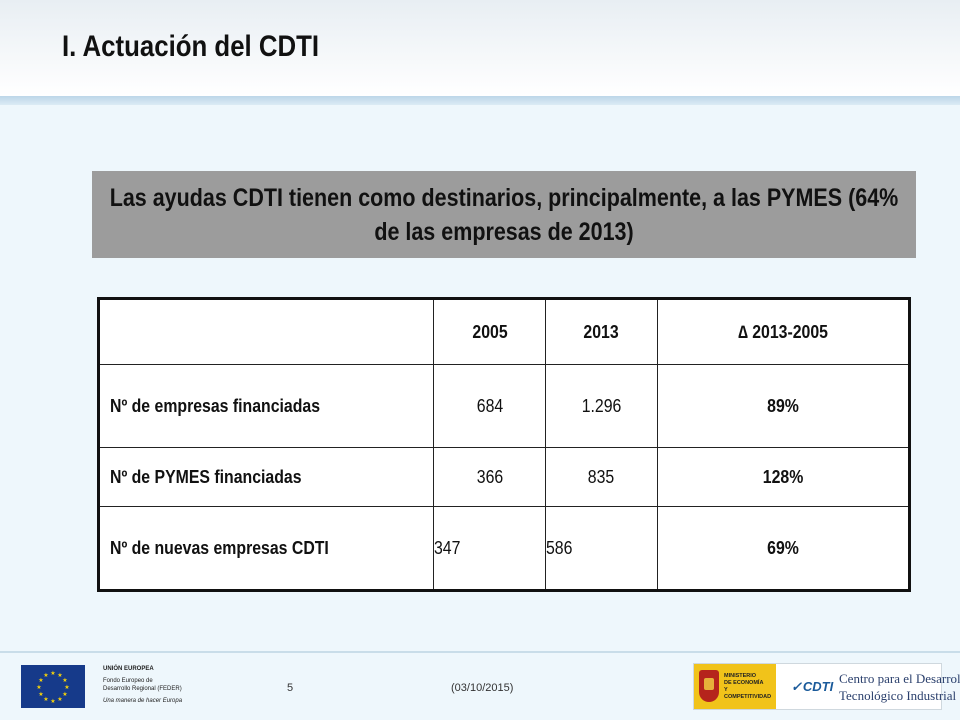 The width and height of the screenshot is (960, 720). Describe the element at coordinates (480, 48) in the screenshot. I see `slide-header` at that location.